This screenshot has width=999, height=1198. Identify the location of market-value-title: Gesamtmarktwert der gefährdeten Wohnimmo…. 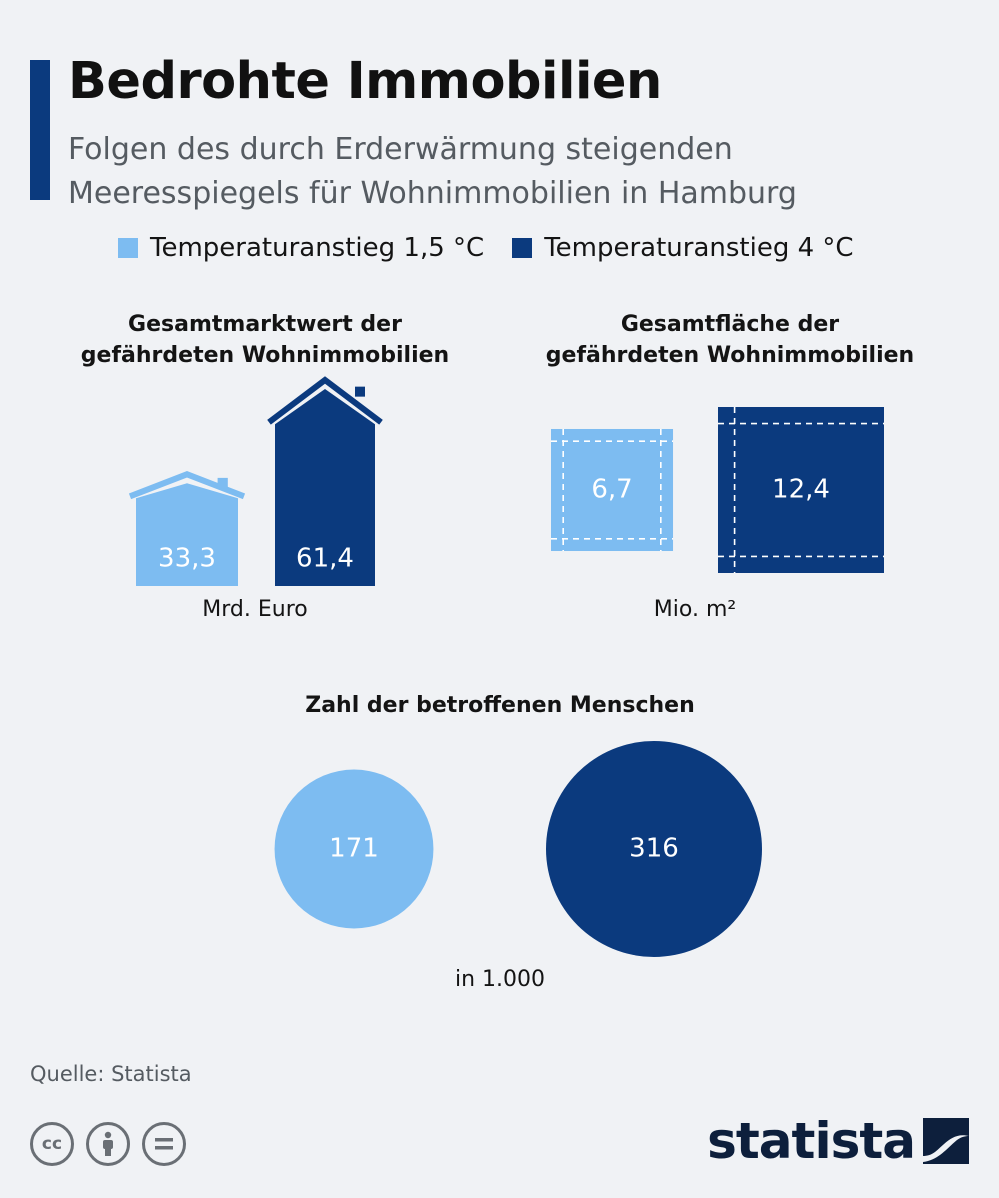
(265, 340).